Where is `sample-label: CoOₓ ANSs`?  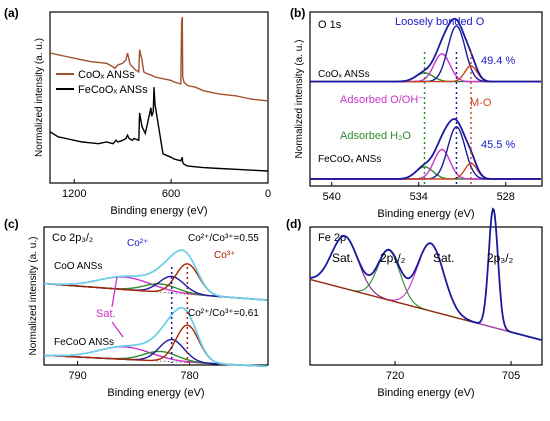 sample-label: CoOₓ ANSs is located at coordinates (344, 74).